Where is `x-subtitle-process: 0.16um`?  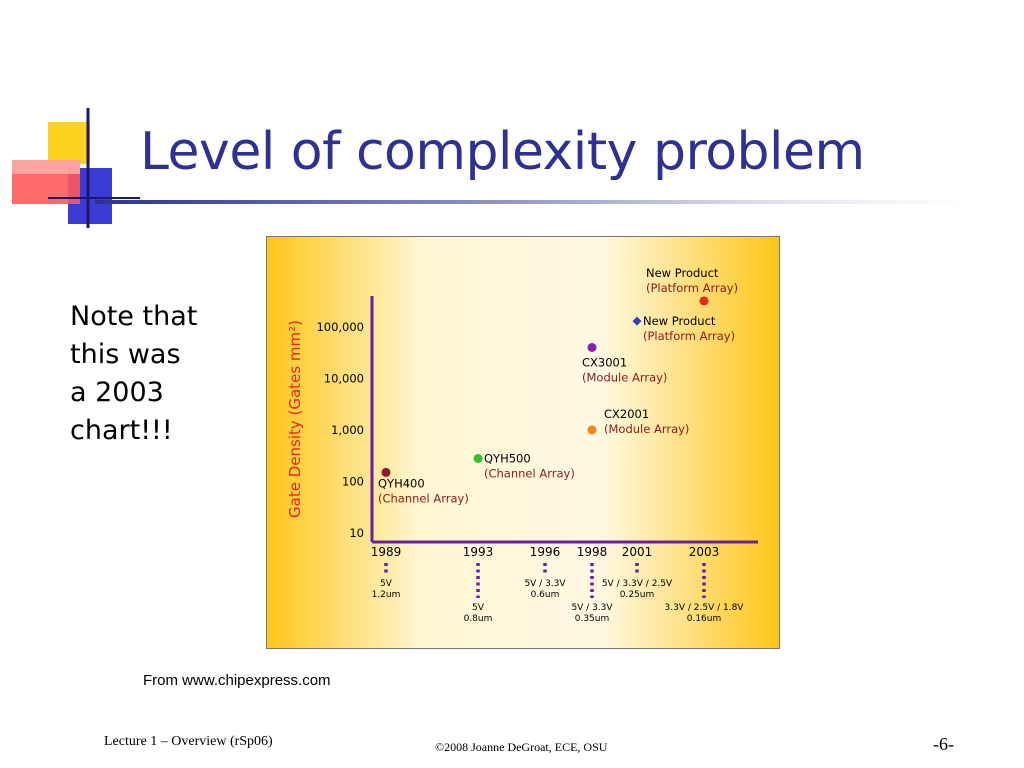 x-subtitle-process: 0.16um is located at coordinates (704, 619).